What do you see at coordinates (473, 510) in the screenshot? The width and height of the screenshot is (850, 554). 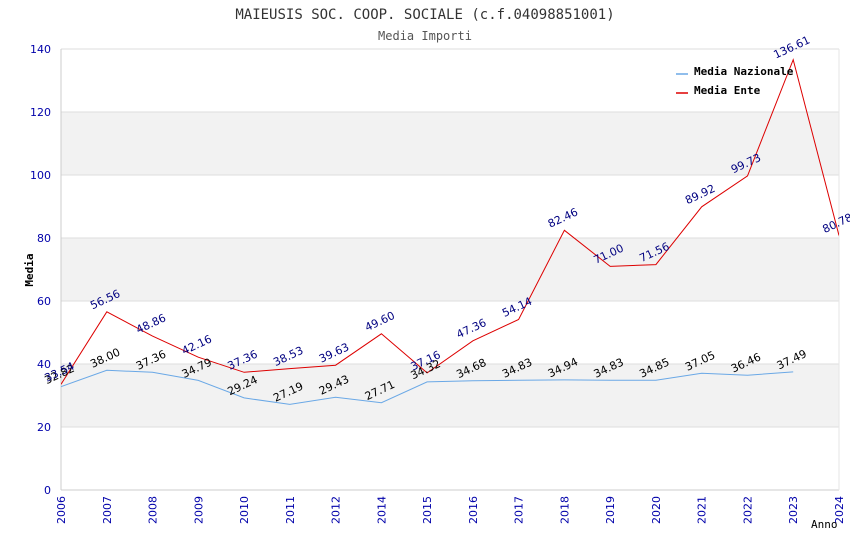 I see `x-tick-2016: 2016` at bounding box center [473, 510].